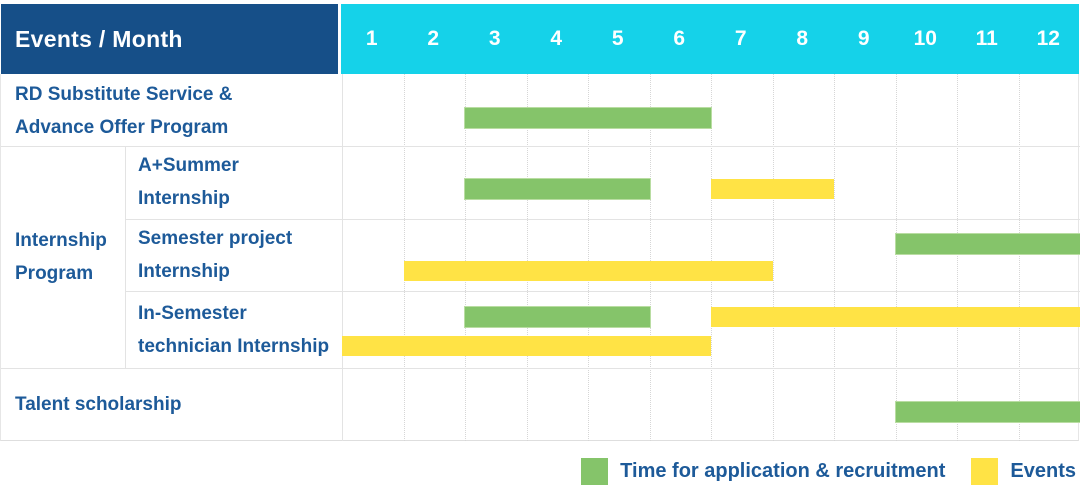 The image size is (1080, 494). Describe the element at coordinates (1048, 38) in the screenshot. I see `month-label: 12` at that location.